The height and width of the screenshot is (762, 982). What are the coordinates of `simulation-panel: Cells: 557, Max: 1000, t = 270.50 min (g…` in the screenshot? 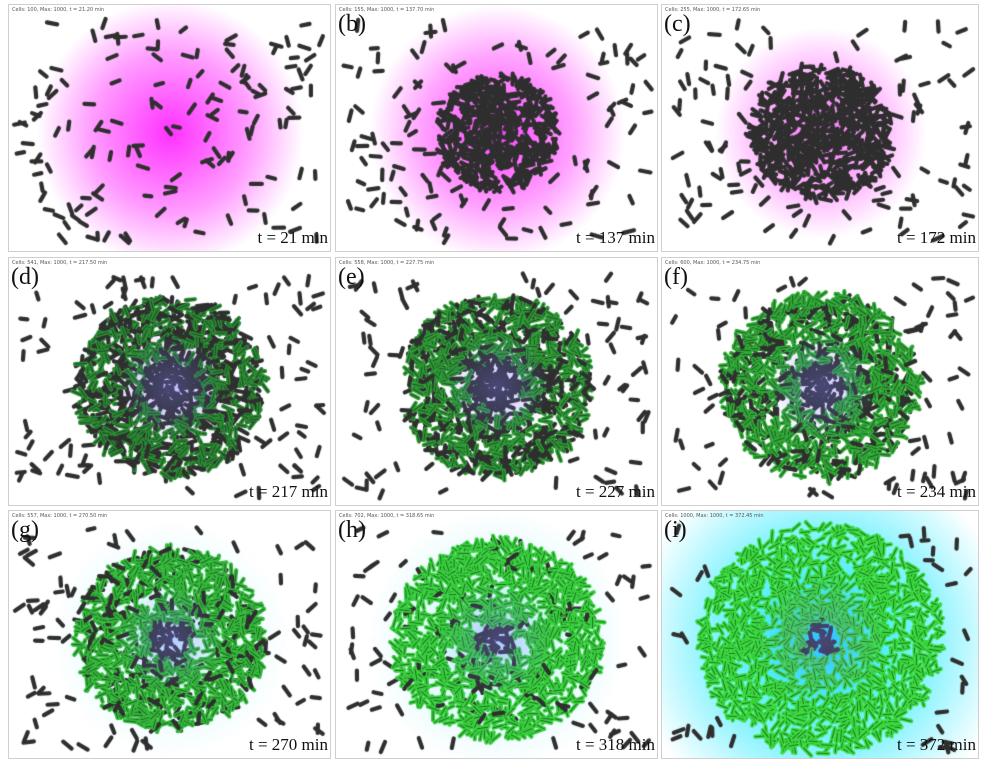 It's located at (169, 634).